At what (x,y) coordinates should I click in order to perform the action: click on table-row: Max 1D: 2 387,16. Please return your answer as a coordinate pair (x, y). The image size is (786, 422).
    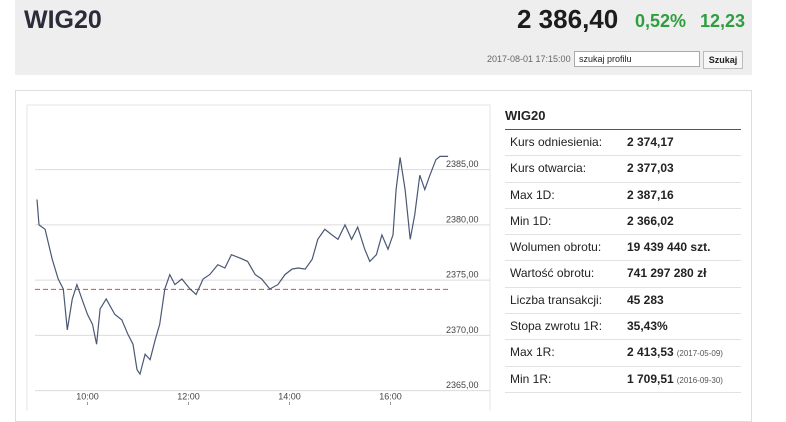
    Looking at the image, I should click on (623, 196).